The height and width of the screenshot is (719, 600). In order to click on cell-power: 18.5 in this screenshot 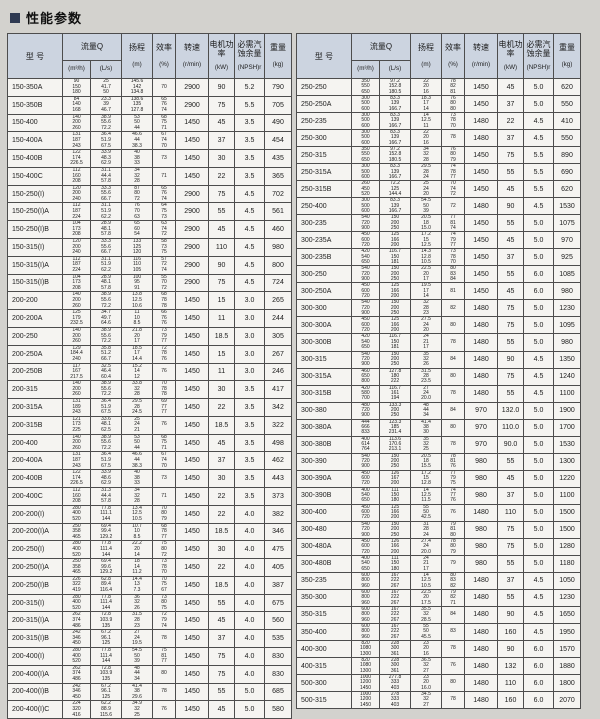, I will do `click(221, 532)`.